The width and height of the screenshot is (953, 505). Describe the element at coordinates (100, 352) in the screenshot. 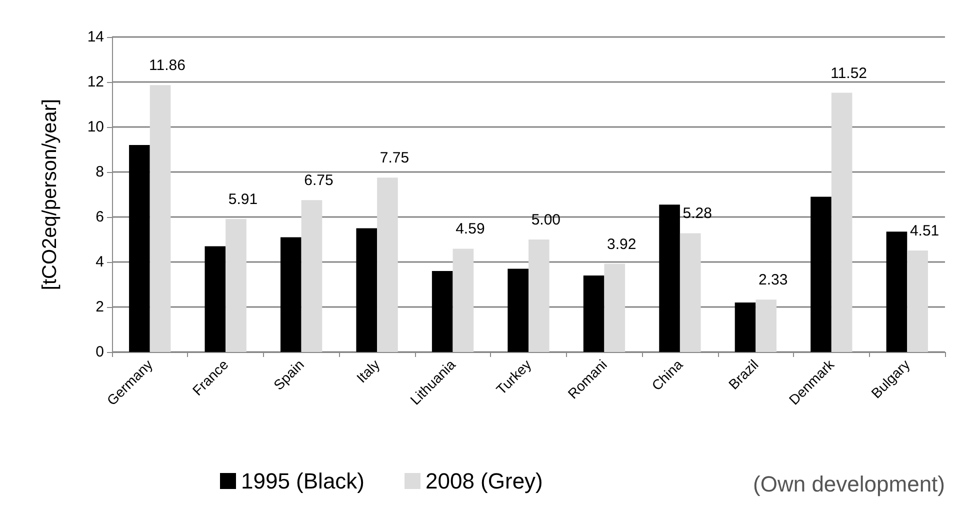

I see `y-tick-label: 0` at that location.